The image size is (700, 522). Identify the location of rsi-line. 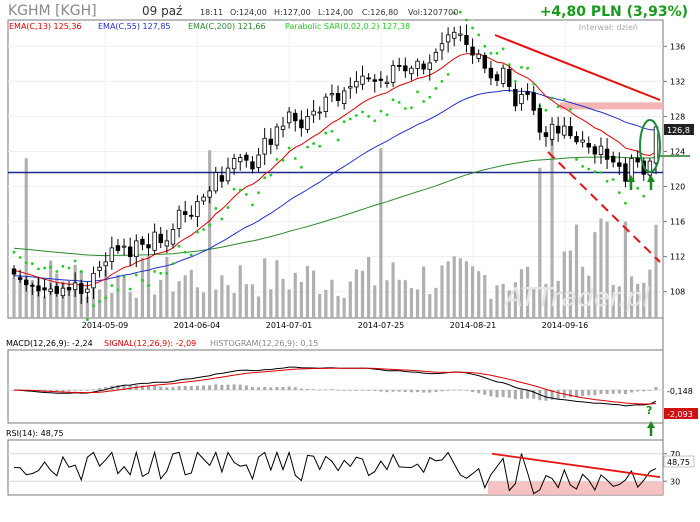
(335, 472).